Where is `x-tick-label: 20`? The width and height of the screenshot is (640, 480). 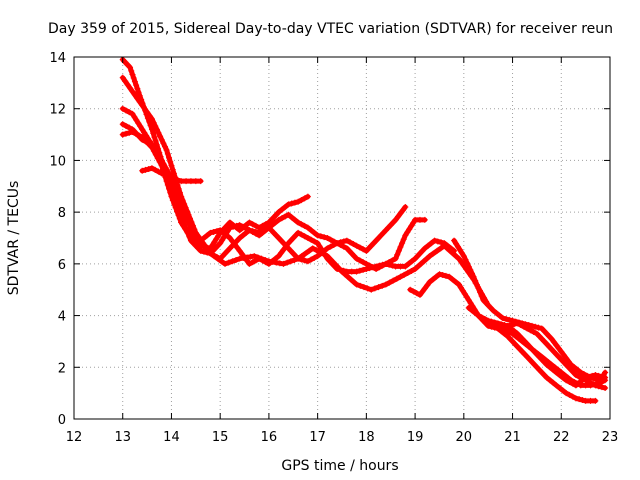
x-tick-label: 20 is located at coordinates (464, 437).